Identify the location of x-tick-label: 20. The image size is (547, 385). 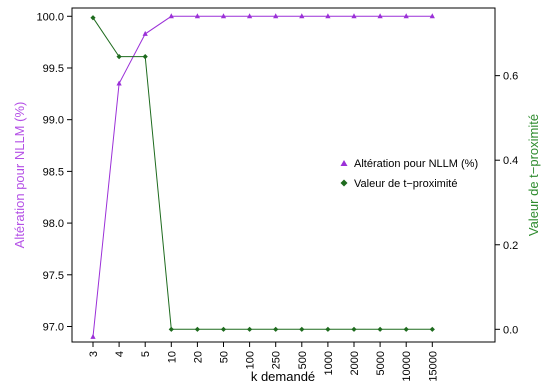
(198, 357).